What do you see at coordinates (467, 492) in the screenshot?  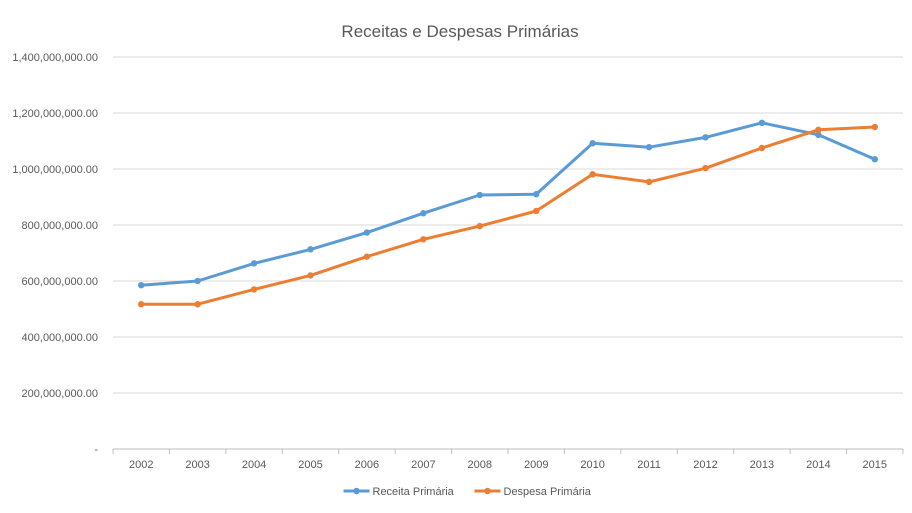 I see `legend: Receita Primária Despesa Primária` at bounding box center [467, 492].